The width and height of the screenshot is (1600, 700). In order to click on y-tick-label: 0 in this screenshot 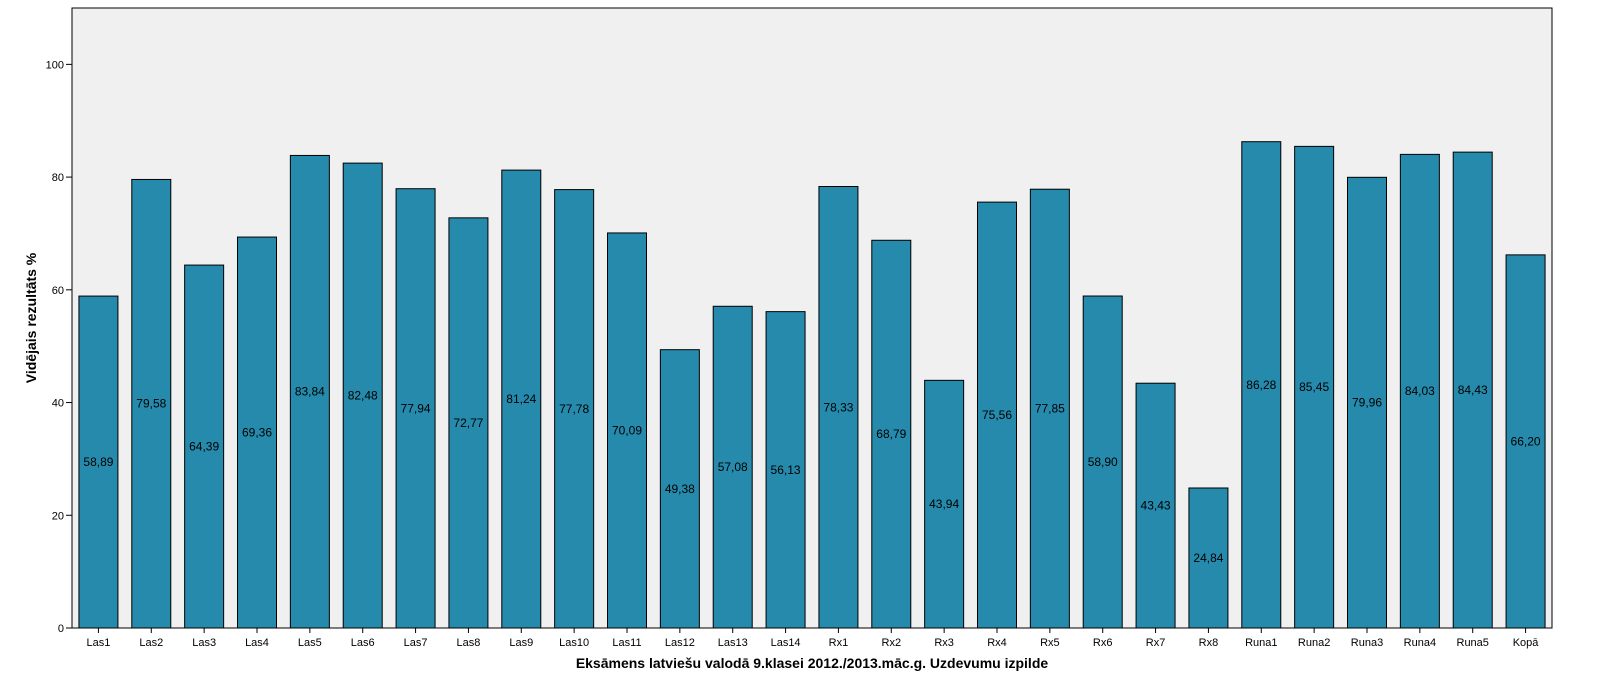, I will do `click(61, 629)`.